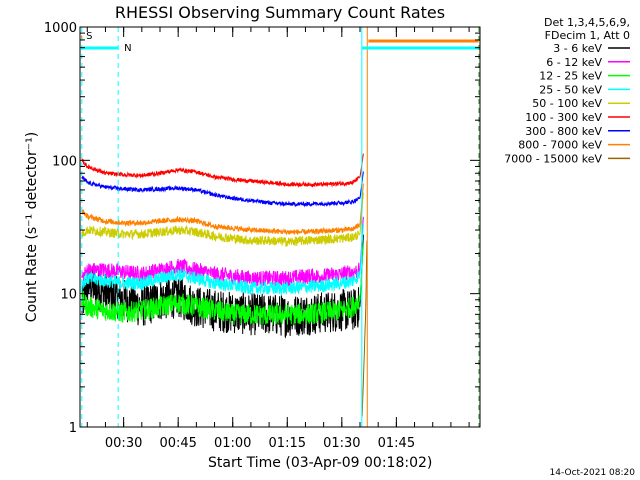  Describe the element at coordinates (587, 35) in the screenshot. I see `legend-header-line: FDecim 1, Att 0` at that location.